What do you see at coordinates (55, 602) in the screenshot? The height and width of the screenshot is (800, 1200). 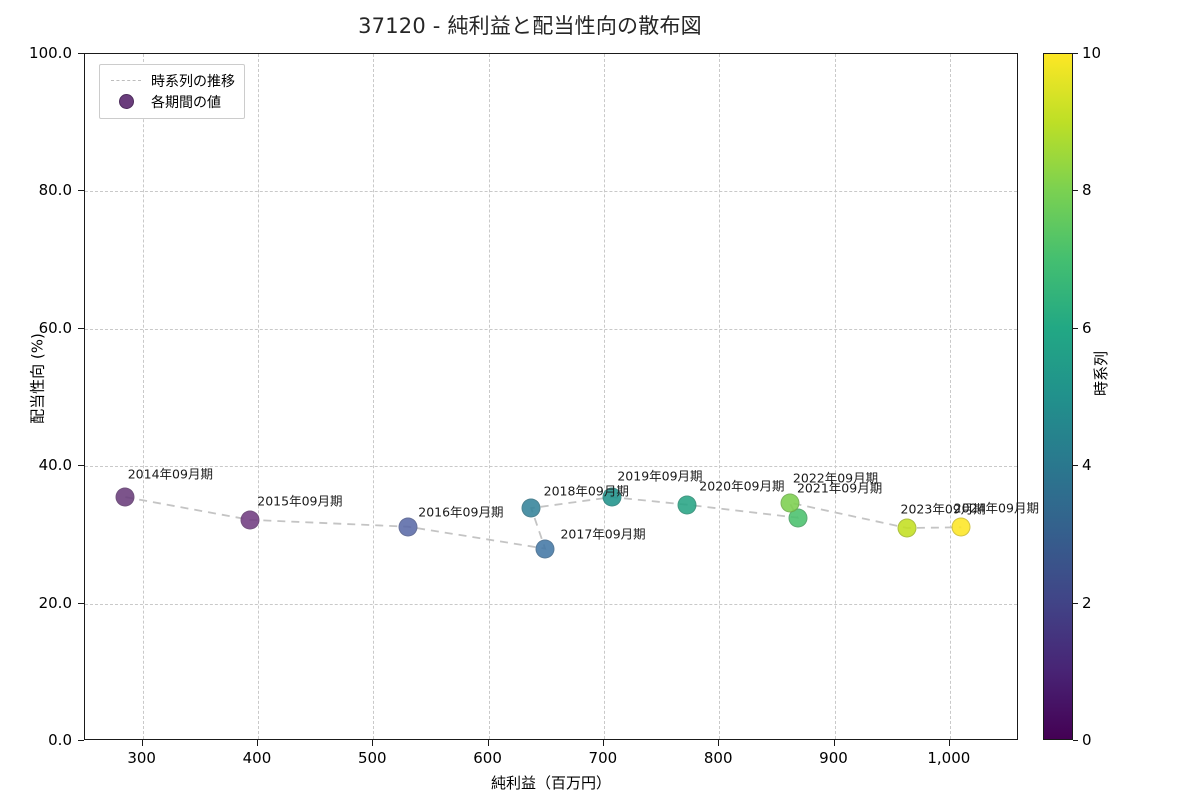 I see `y-tick-label: 20.0` at bounding box center [55, 602].